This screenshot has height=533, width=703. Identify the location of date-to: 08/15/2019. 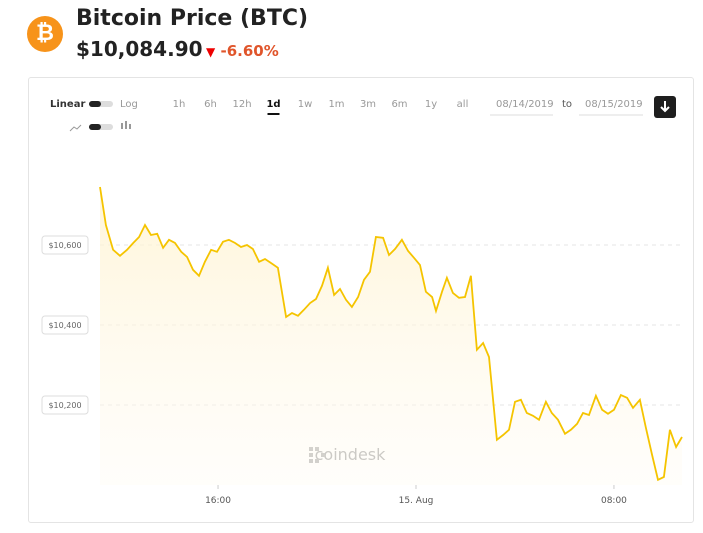
(614, 104).